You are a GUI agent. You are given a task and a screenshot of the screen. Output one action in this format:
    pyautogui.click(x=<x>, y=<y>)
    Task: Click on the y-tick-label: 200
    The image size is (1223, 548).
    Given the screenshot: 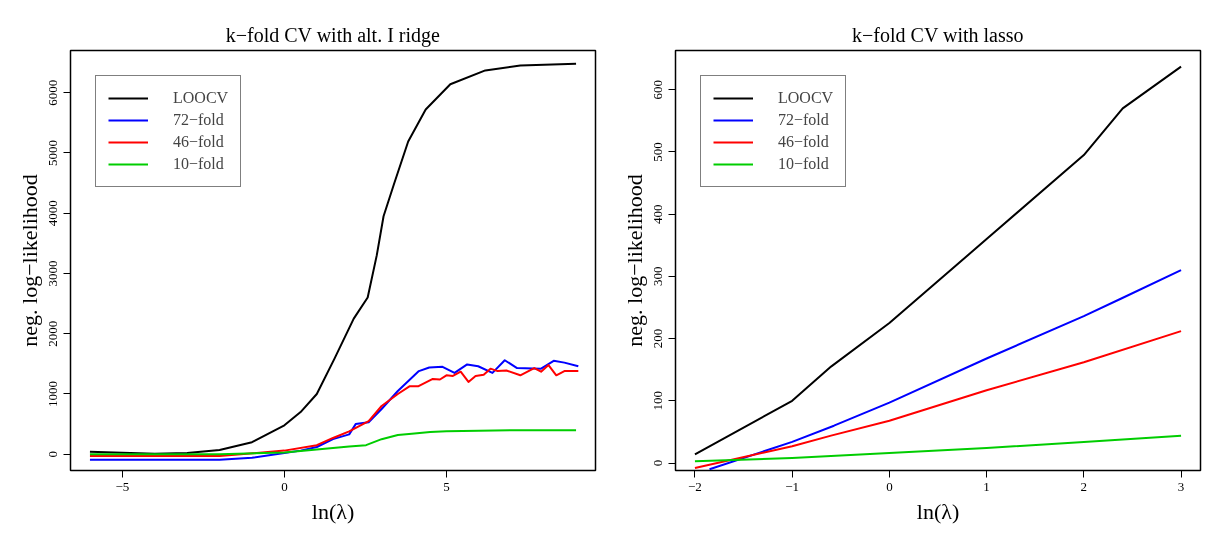 What is the action you would take?
    pyautogui.click(x=658, y=338)
    